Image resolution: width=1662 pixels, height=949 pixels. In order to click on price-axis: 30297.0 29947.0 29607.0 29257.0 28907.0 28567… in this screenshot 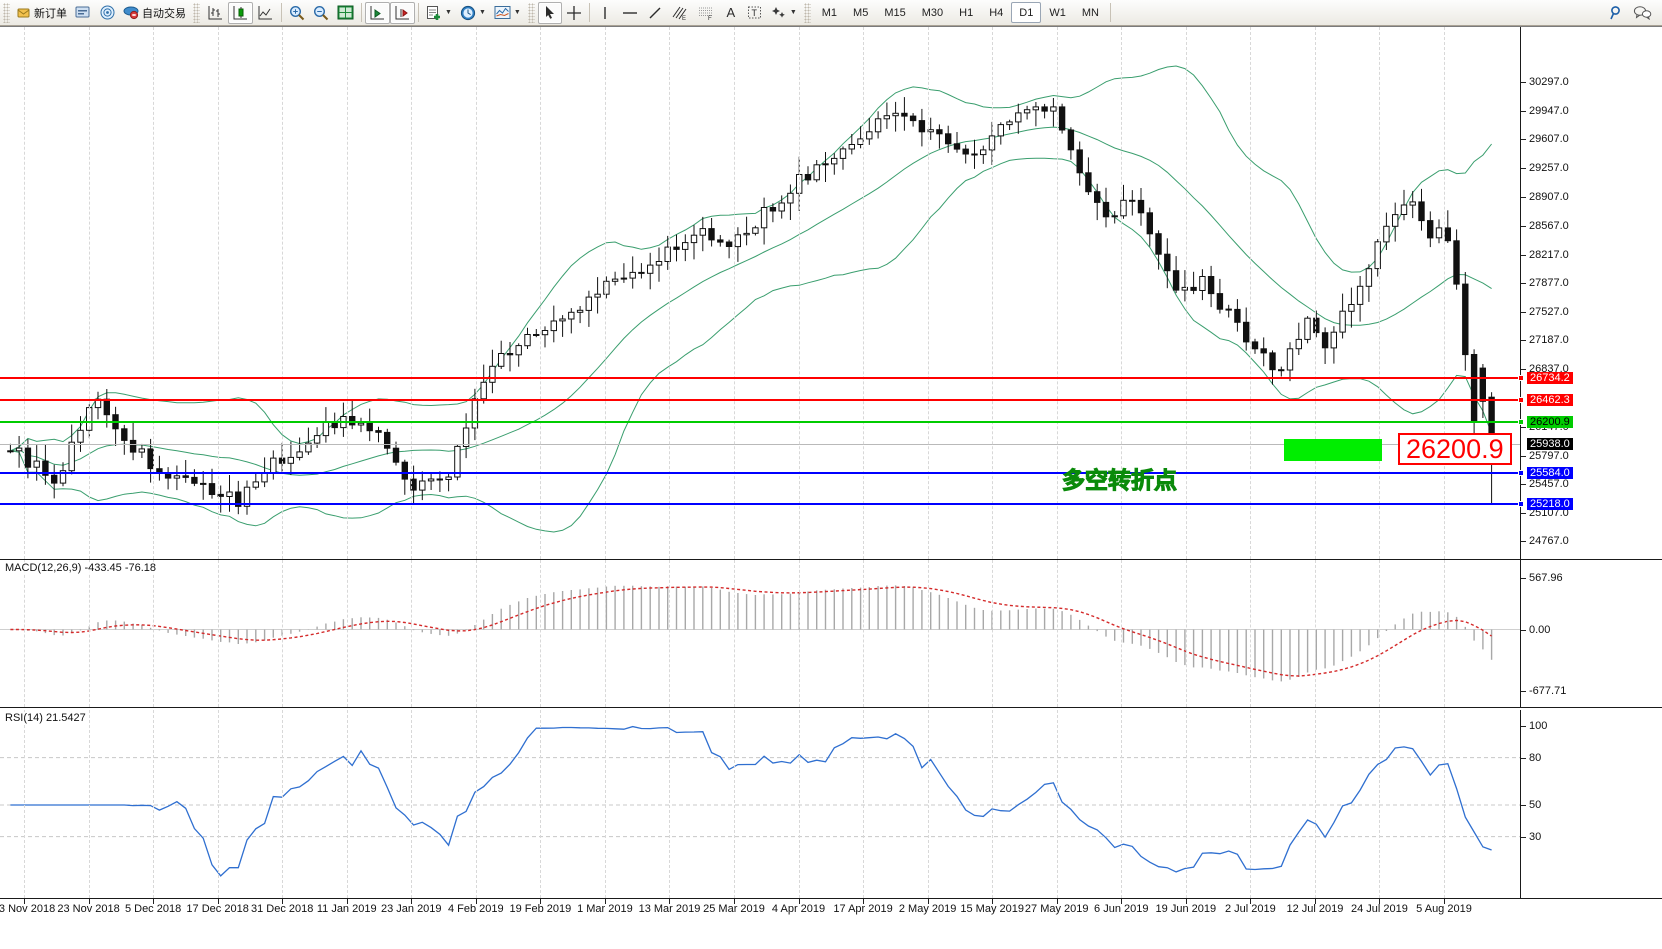, I will do `click(1591, 293)`.